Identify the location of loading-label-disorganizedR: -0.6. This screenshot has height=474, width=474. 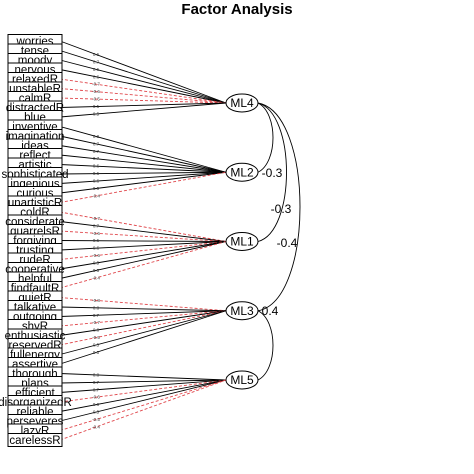
(96, 397).